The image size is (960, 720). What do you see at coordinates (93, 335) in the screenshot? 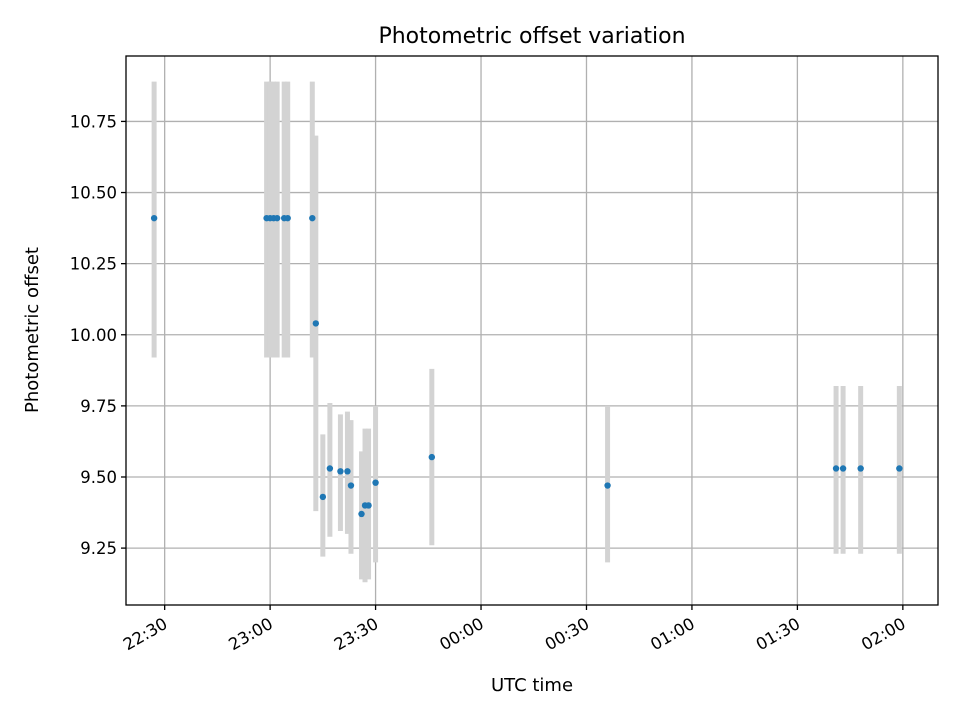
I see `y-tick-label: 10.00` at bounding box center [93, 335].